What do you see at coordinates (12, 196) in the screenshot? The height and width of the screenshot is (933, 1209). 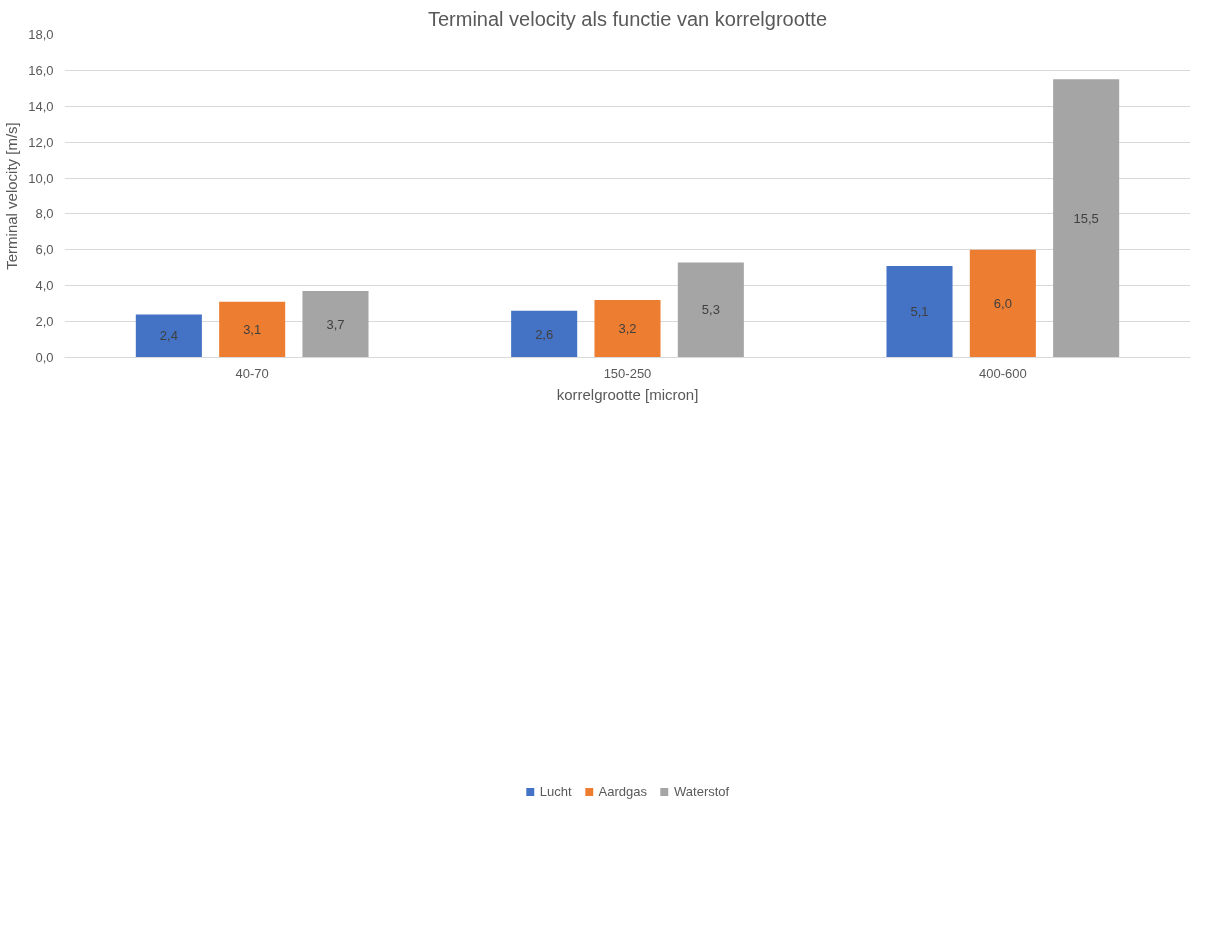 I see `y-axis-title: Terminal velocity [m/s]` at bounding box center [12, 196].